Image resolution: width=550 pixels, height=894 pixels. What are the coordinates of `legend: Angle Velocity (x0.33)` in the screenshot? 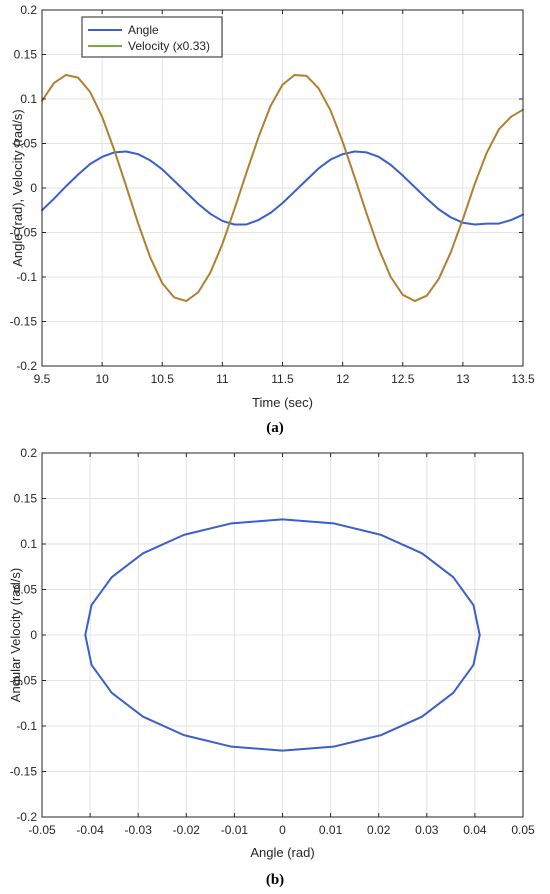 It's located at (152, 37).